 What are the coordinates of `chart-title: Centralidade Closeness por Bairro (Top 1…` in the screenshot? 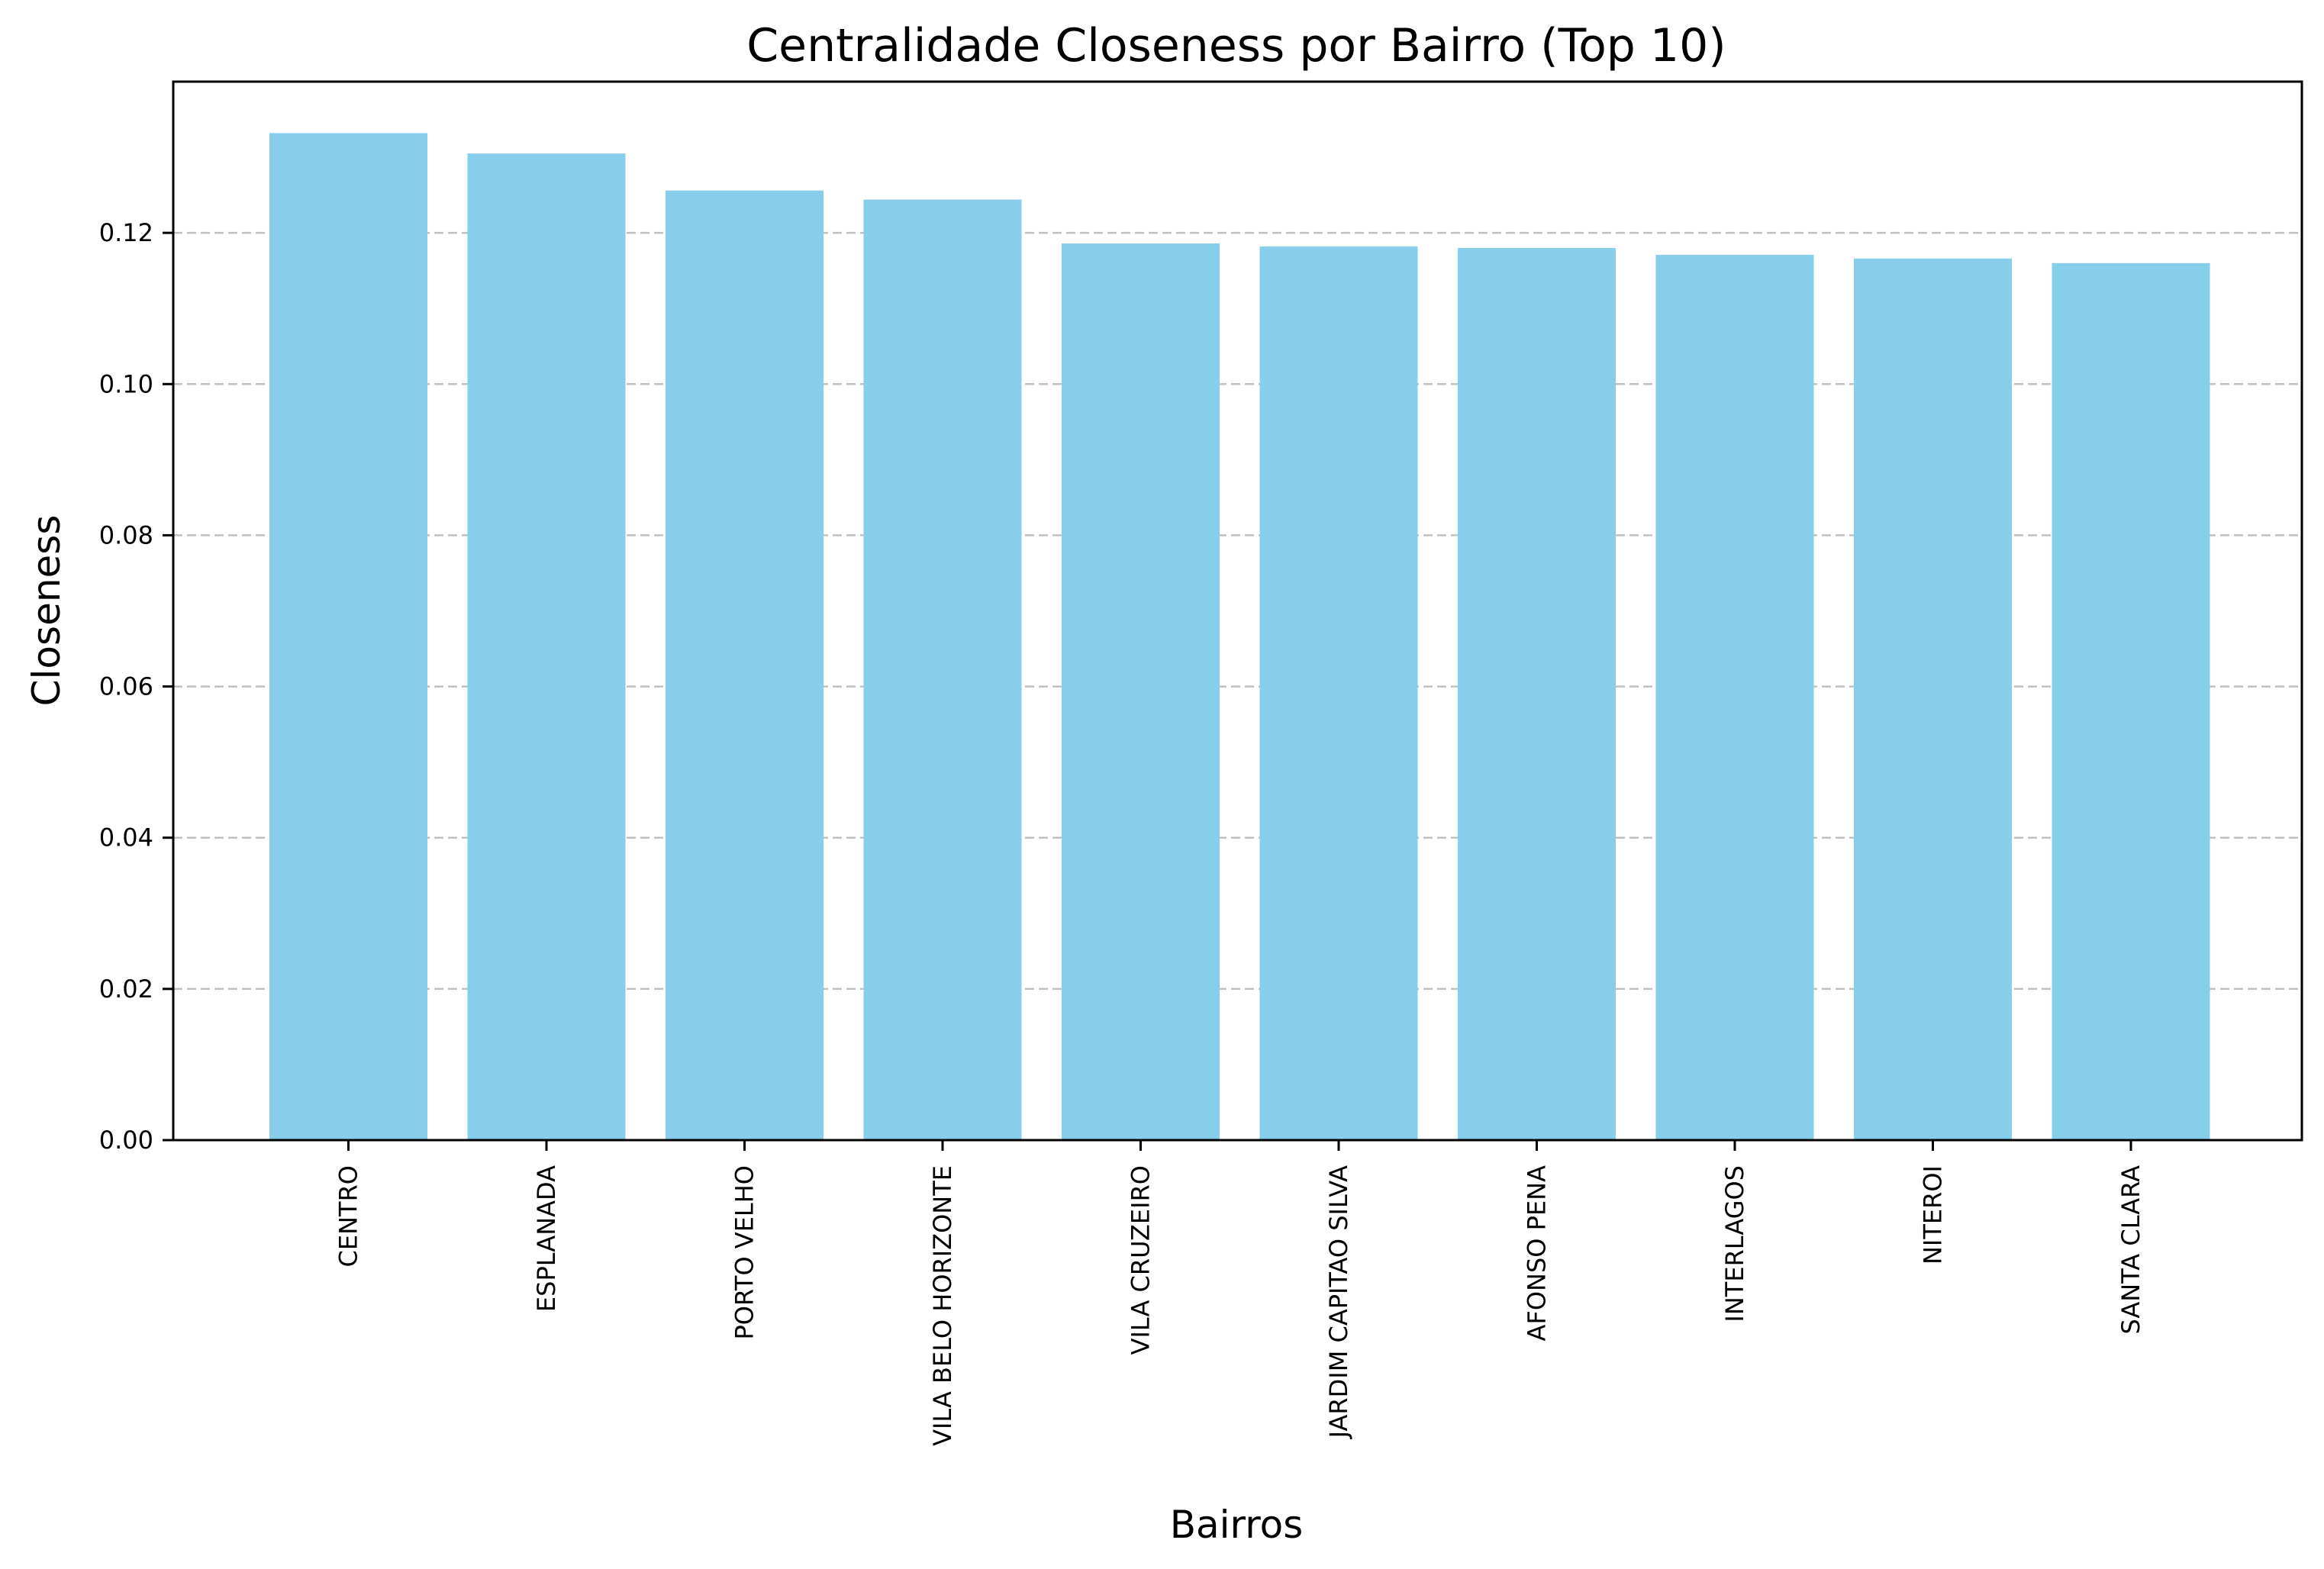 It's located at (1236, 45).